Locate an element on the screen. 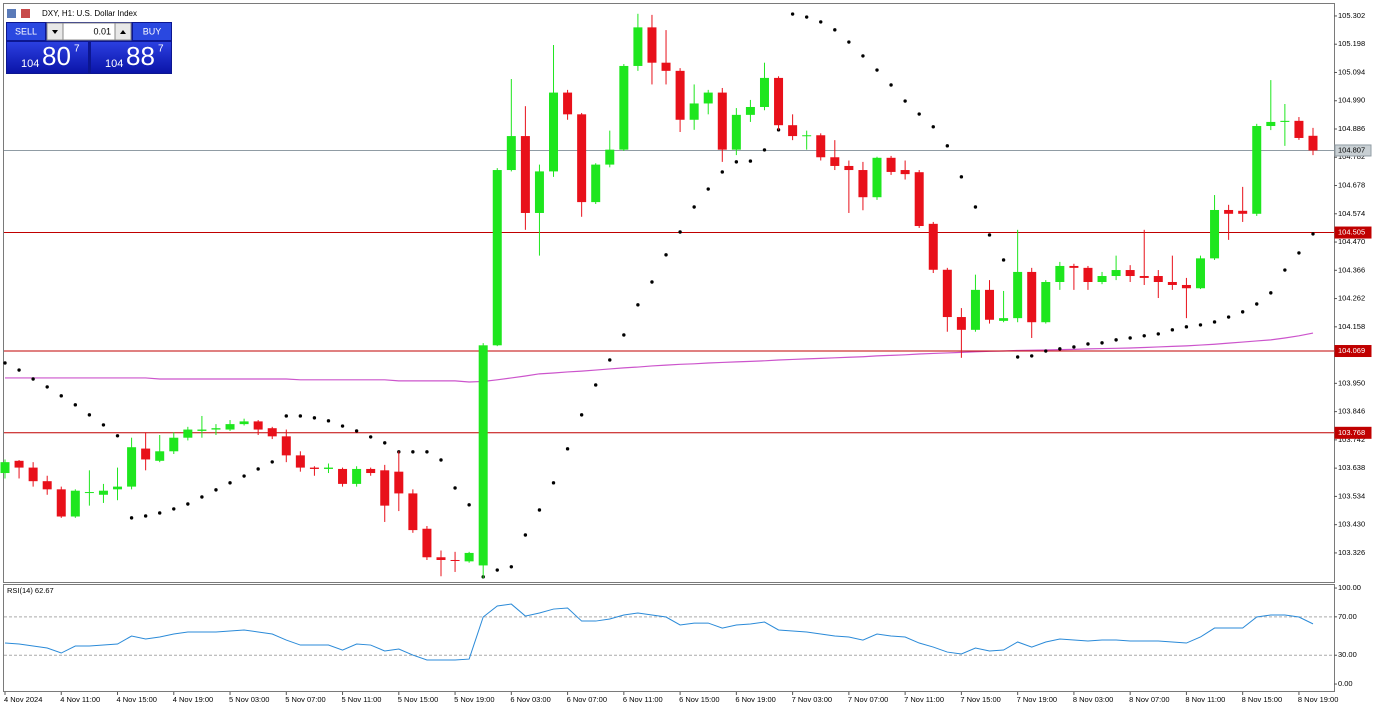  x-tick-label: 7 Nov 19:00 is located at coordinates (1037, 699).